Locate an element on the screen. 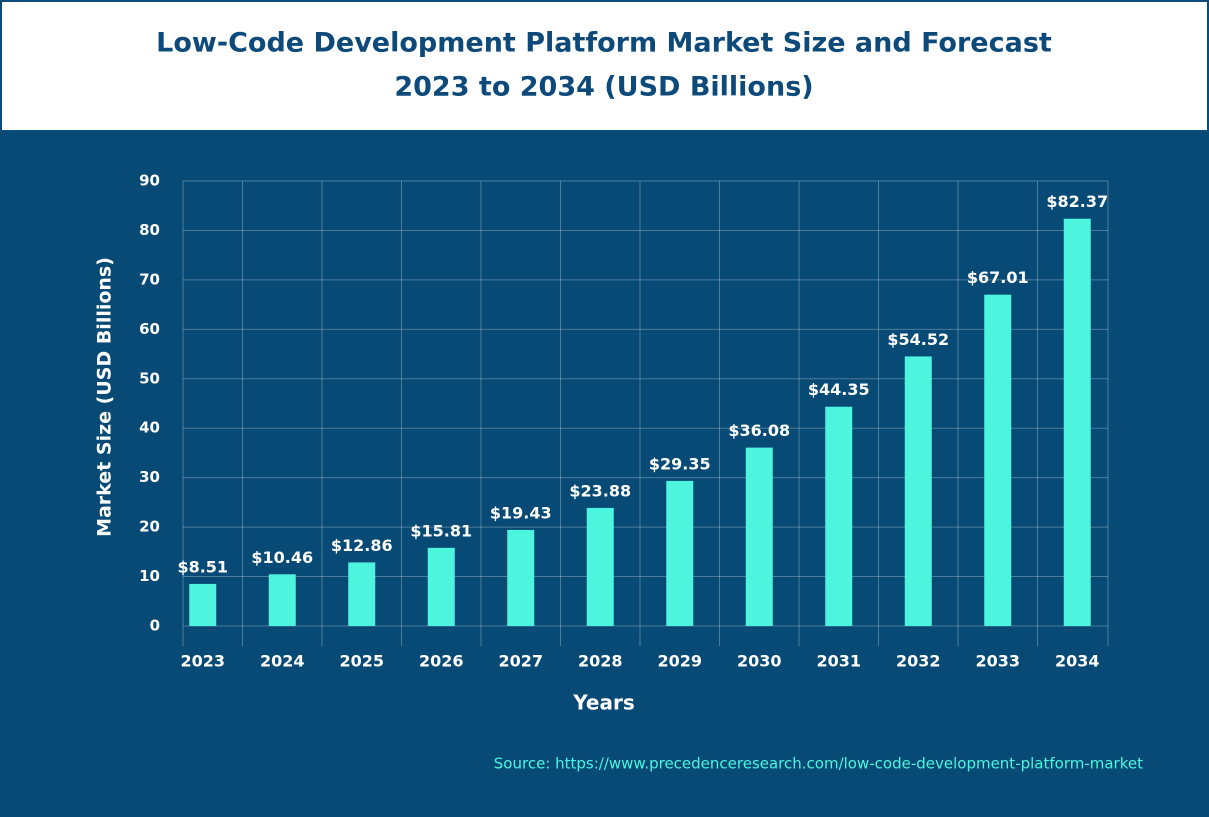  value-label: $12.86 is located at coordinates (362, 545).